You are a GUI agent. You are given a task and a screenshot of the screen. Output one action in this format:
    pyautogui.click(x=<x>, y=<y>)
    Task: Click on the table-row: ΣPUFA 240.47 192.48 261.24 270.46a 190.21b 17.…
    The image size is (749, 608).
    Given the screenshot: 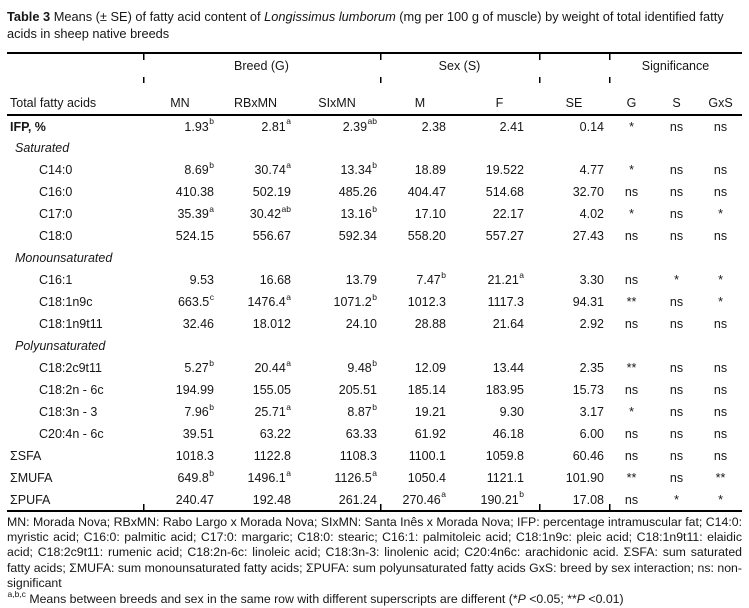 What is the action you would take?
    pyautogui.click(x=374, y=500)
    